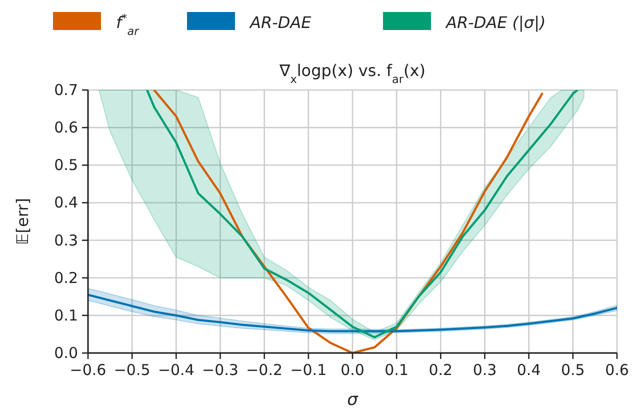 Image resolution: width=633 pixels, height=415 pixels. Describe the element at coordinates (352, 370) in the screenshot. I see `x-tick-label: 0.0` at that location.